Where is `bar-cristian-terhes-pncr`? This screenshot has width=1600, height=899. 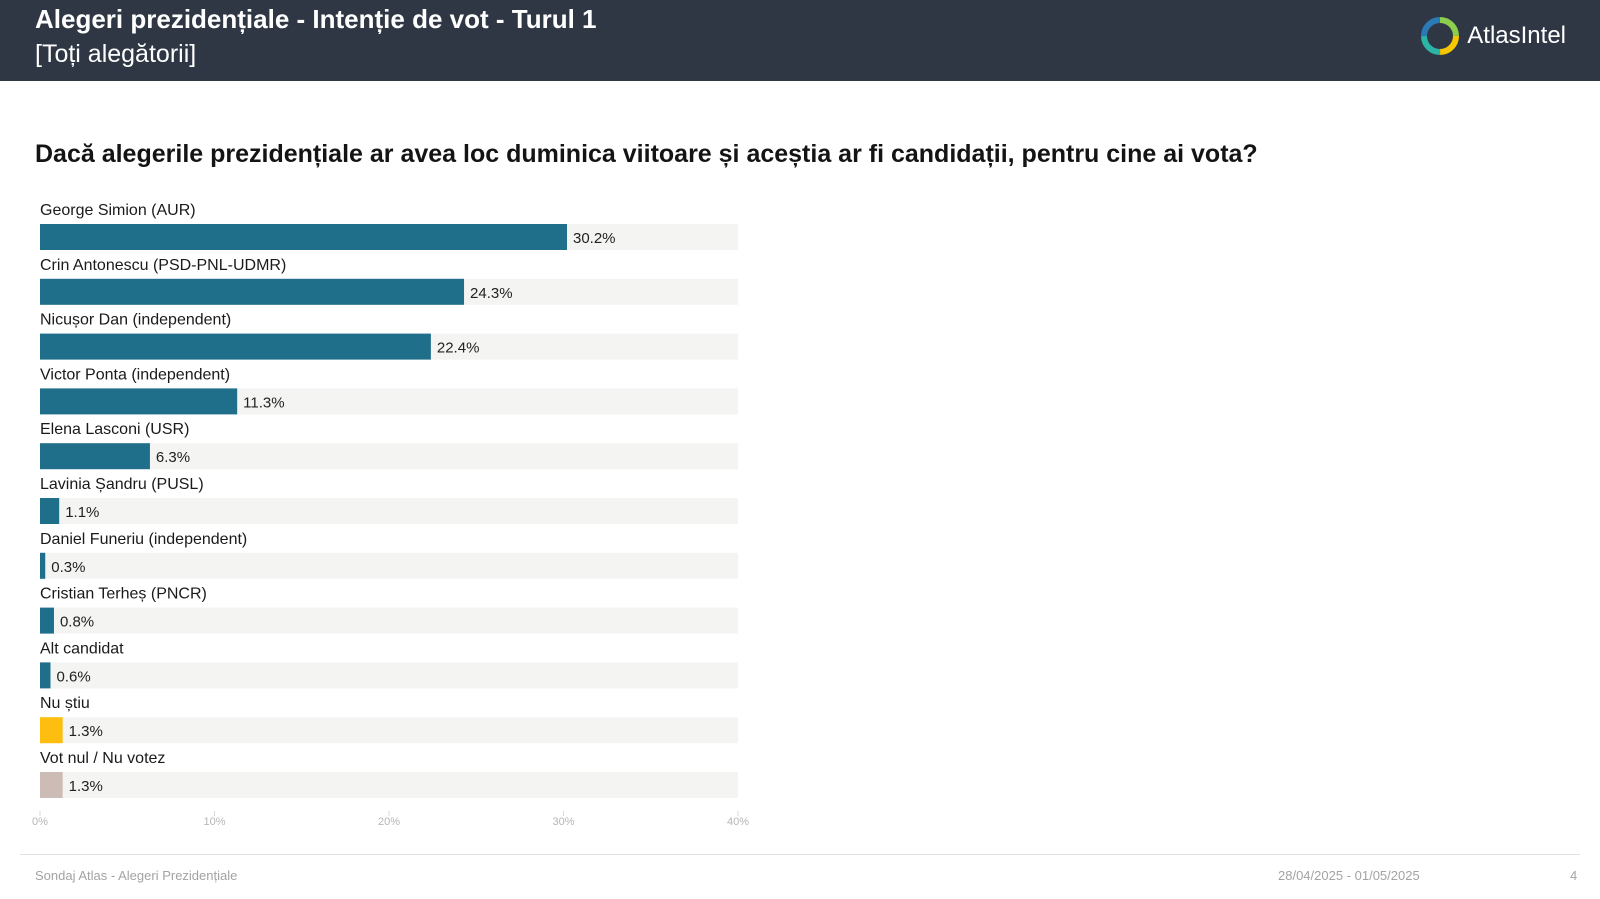 bar-cristian-terhes-pncr is located at coordinates (47, 620).